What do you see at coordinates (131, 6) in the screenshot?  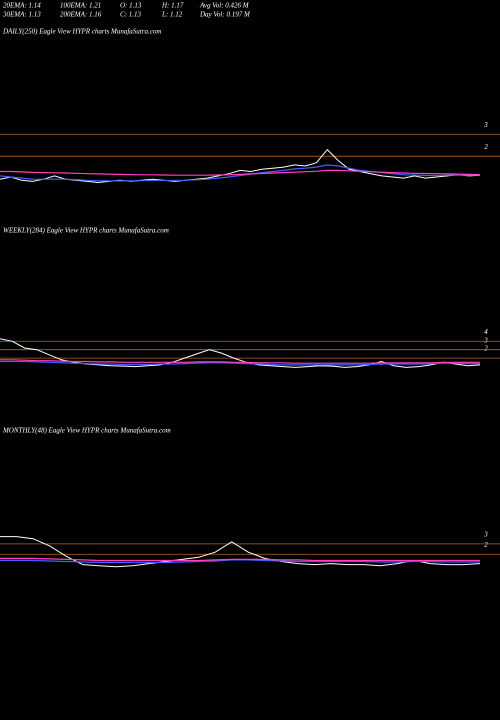 I see `header-stat: O: 1.13` at bounding box center [131, 6].